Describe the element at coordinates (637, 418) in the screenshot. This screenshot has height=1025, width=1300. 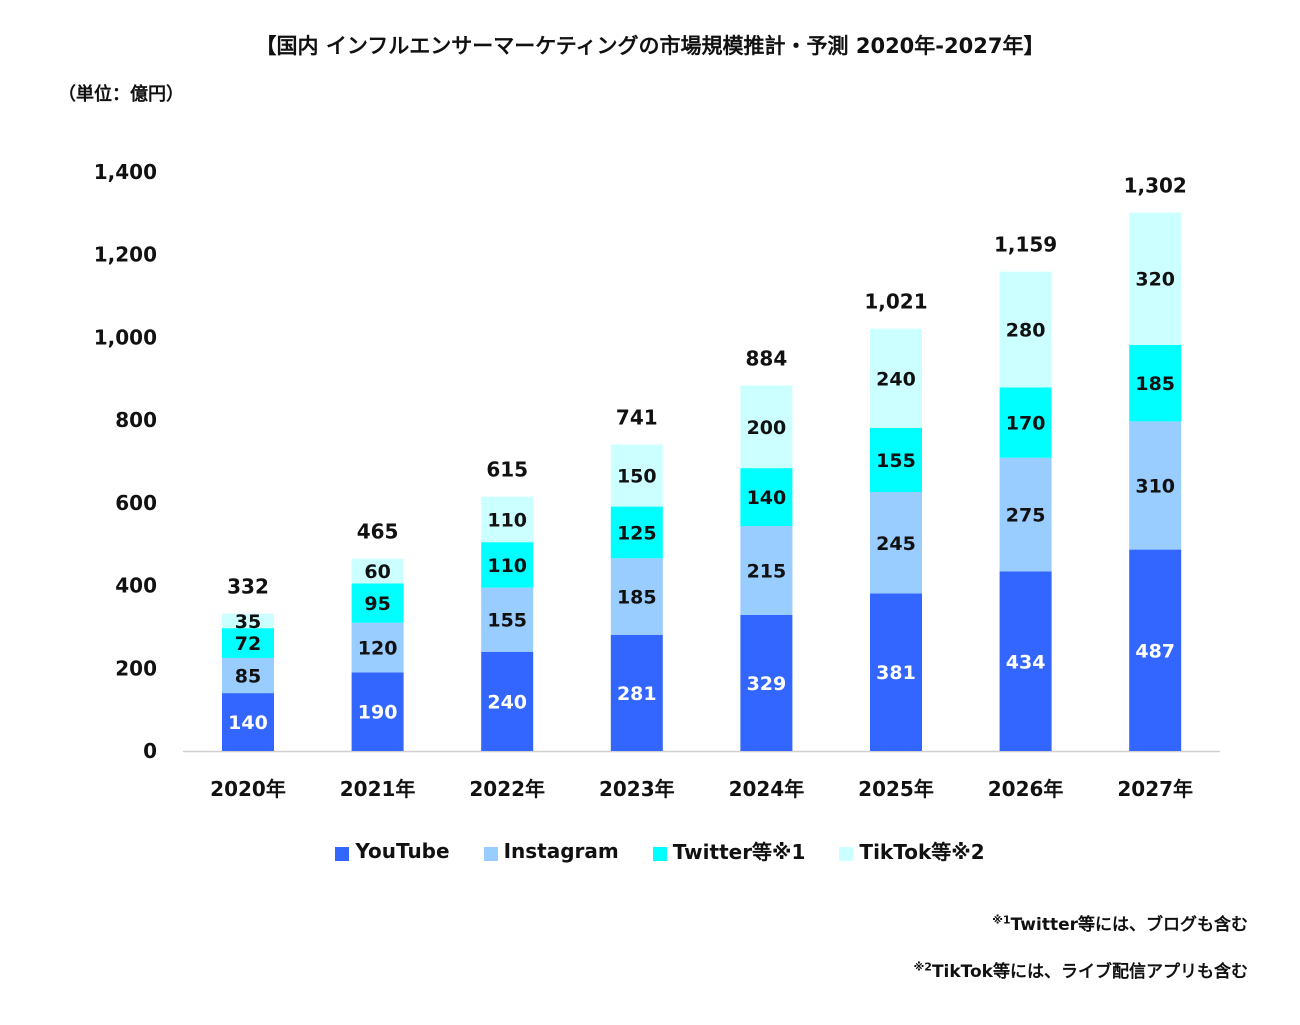
I see `total-label: 741` at that location.